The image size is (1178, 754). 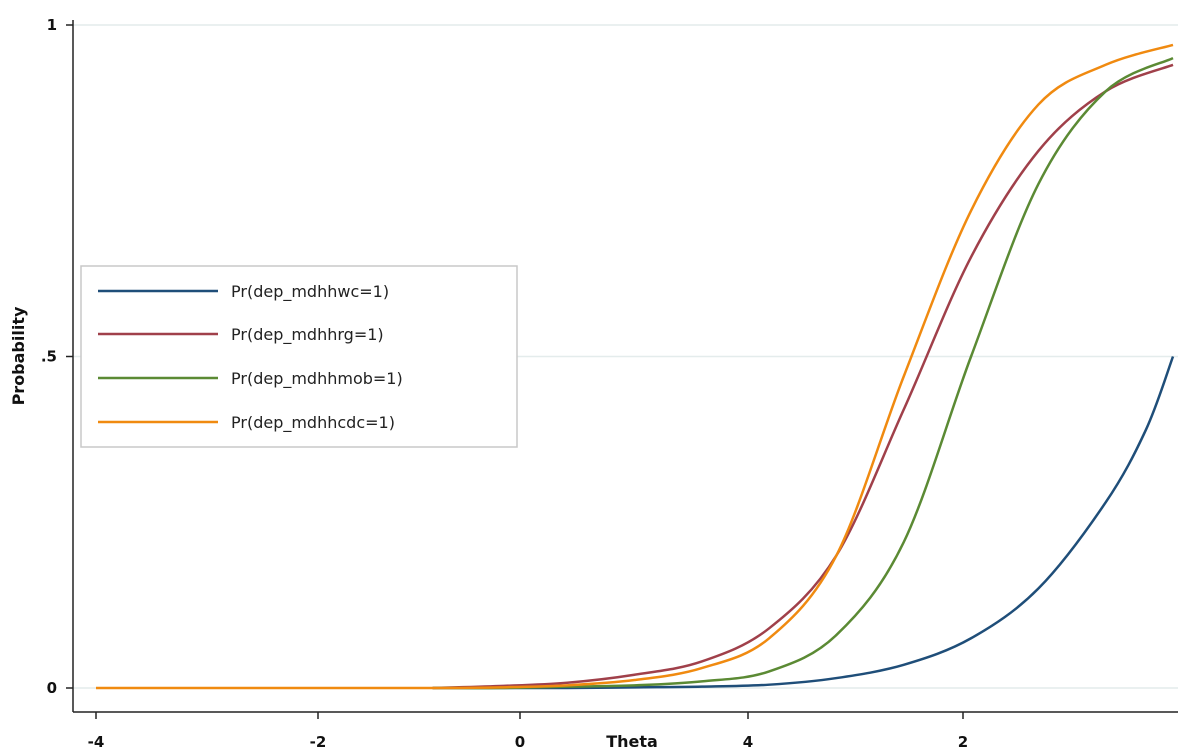 I want to click on y-axis-title: Probability, so click(x=18, y=355).